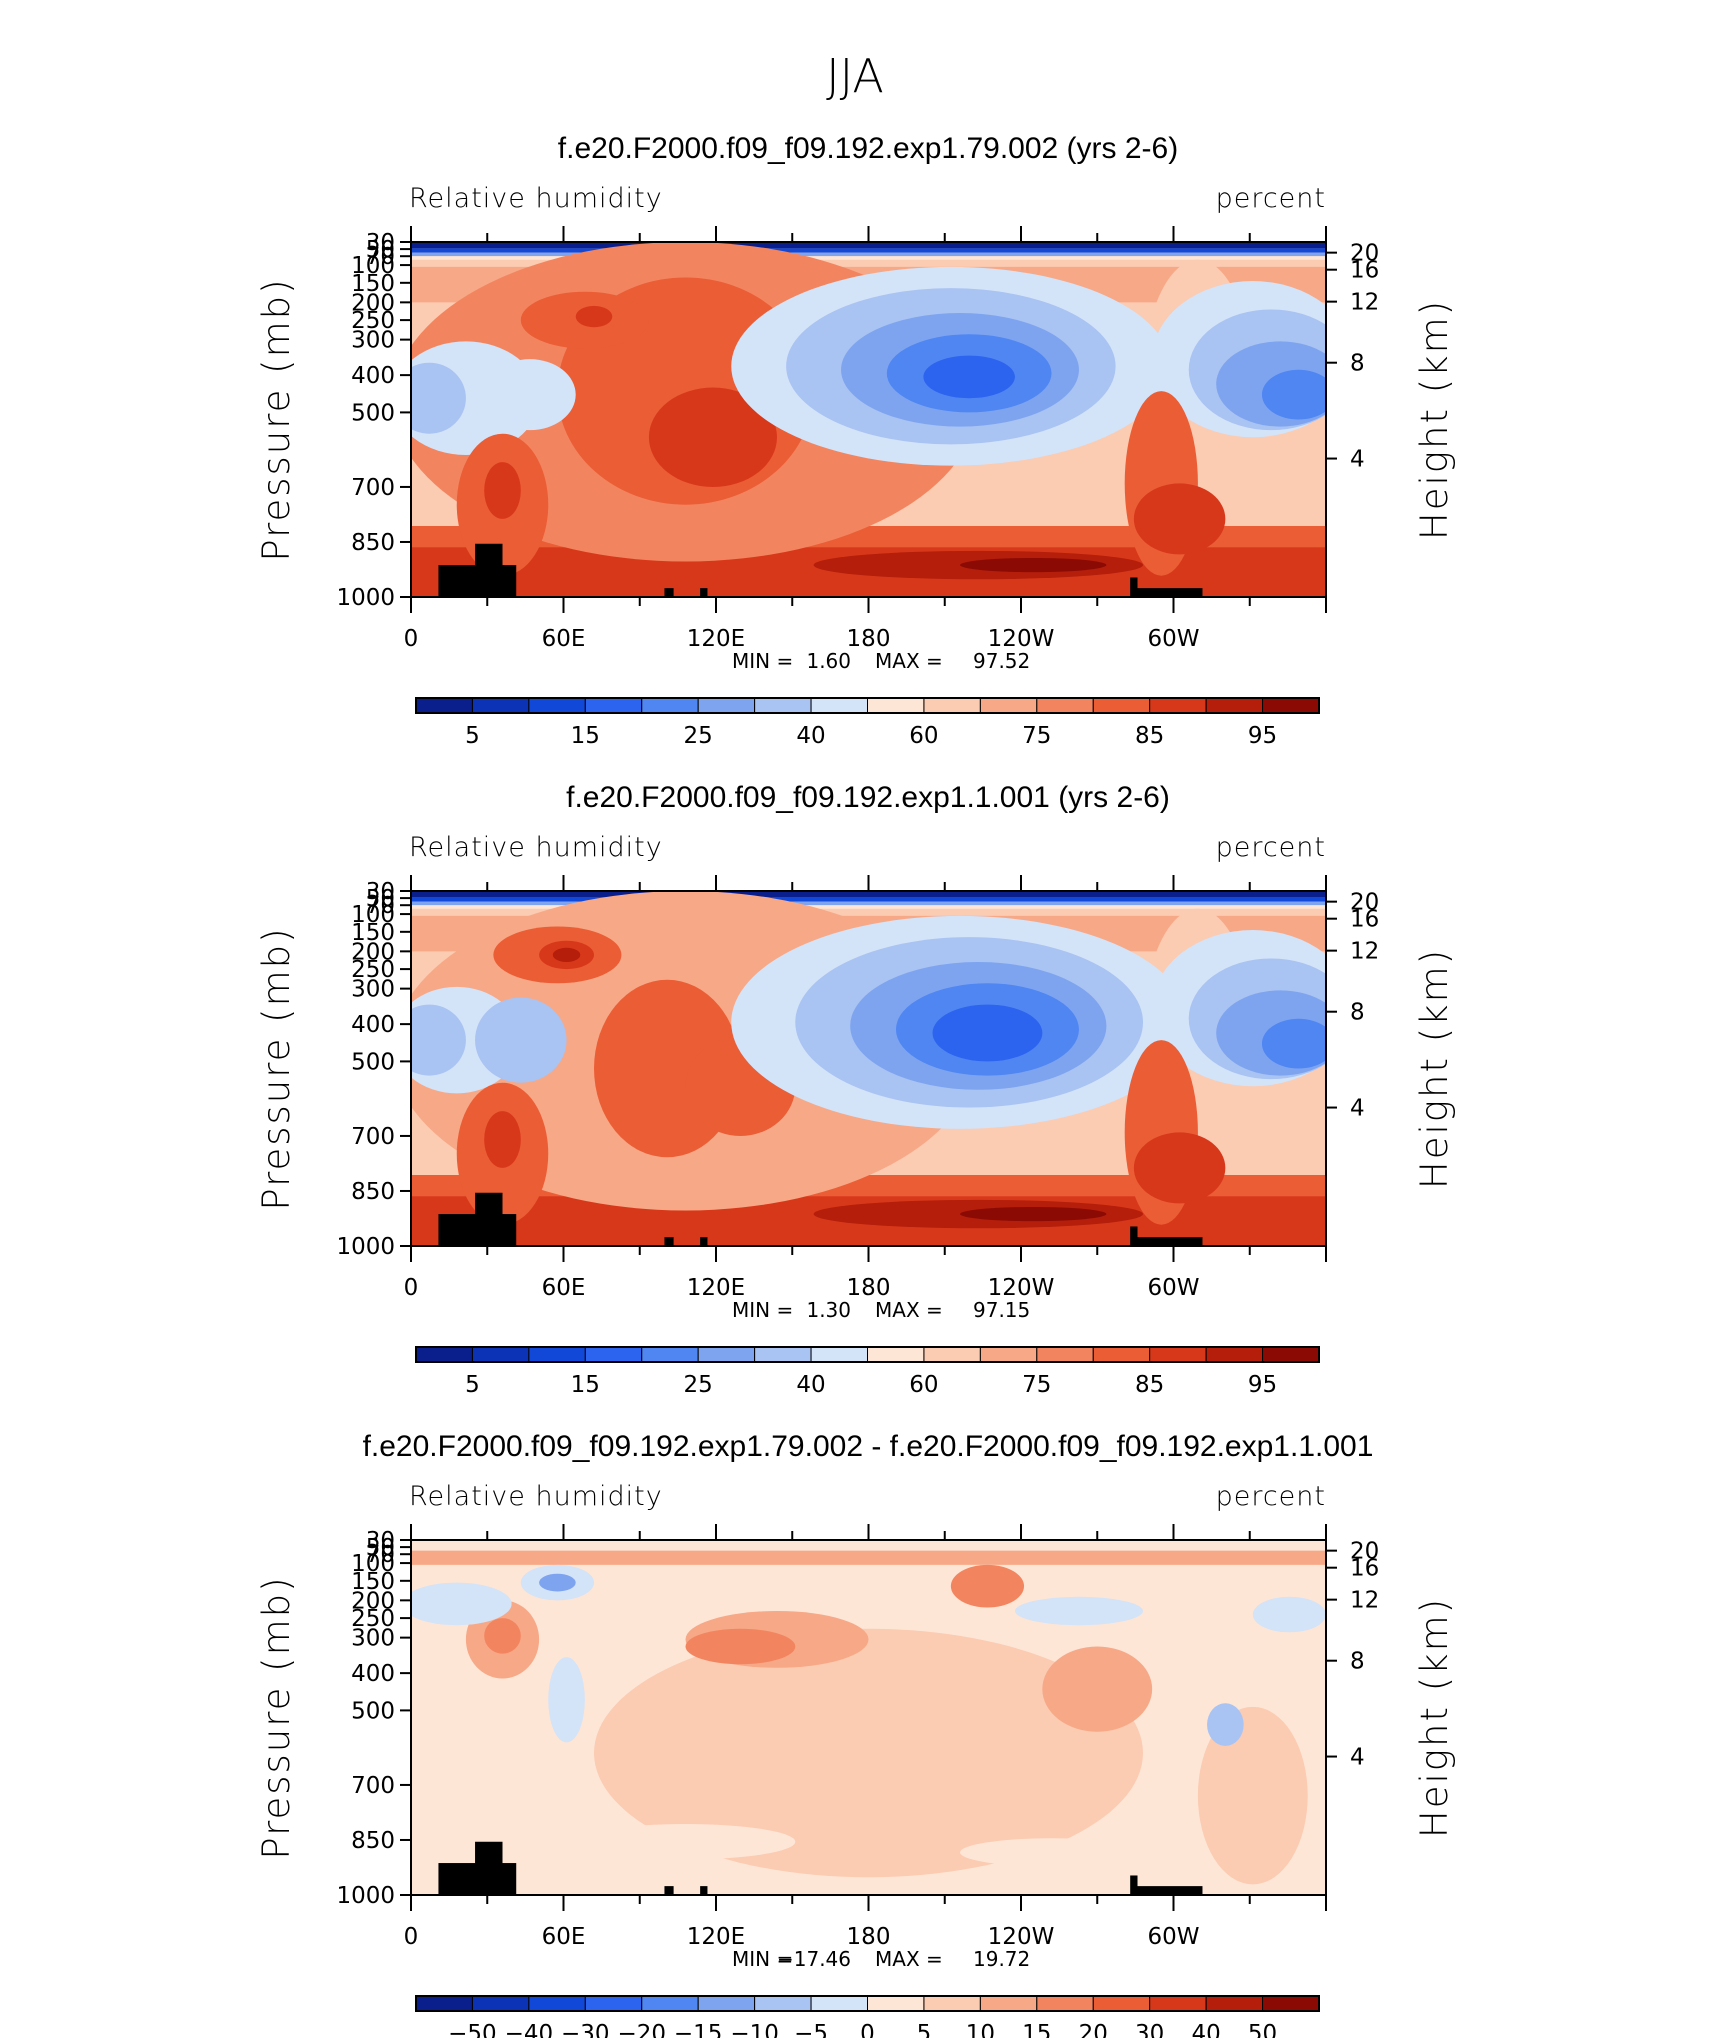 This screenshot has height=2038, width=1710. Describe the element at coordinates (698, 1385) in the screenshot. I see `colorbar-tick-label: 25` at that location.